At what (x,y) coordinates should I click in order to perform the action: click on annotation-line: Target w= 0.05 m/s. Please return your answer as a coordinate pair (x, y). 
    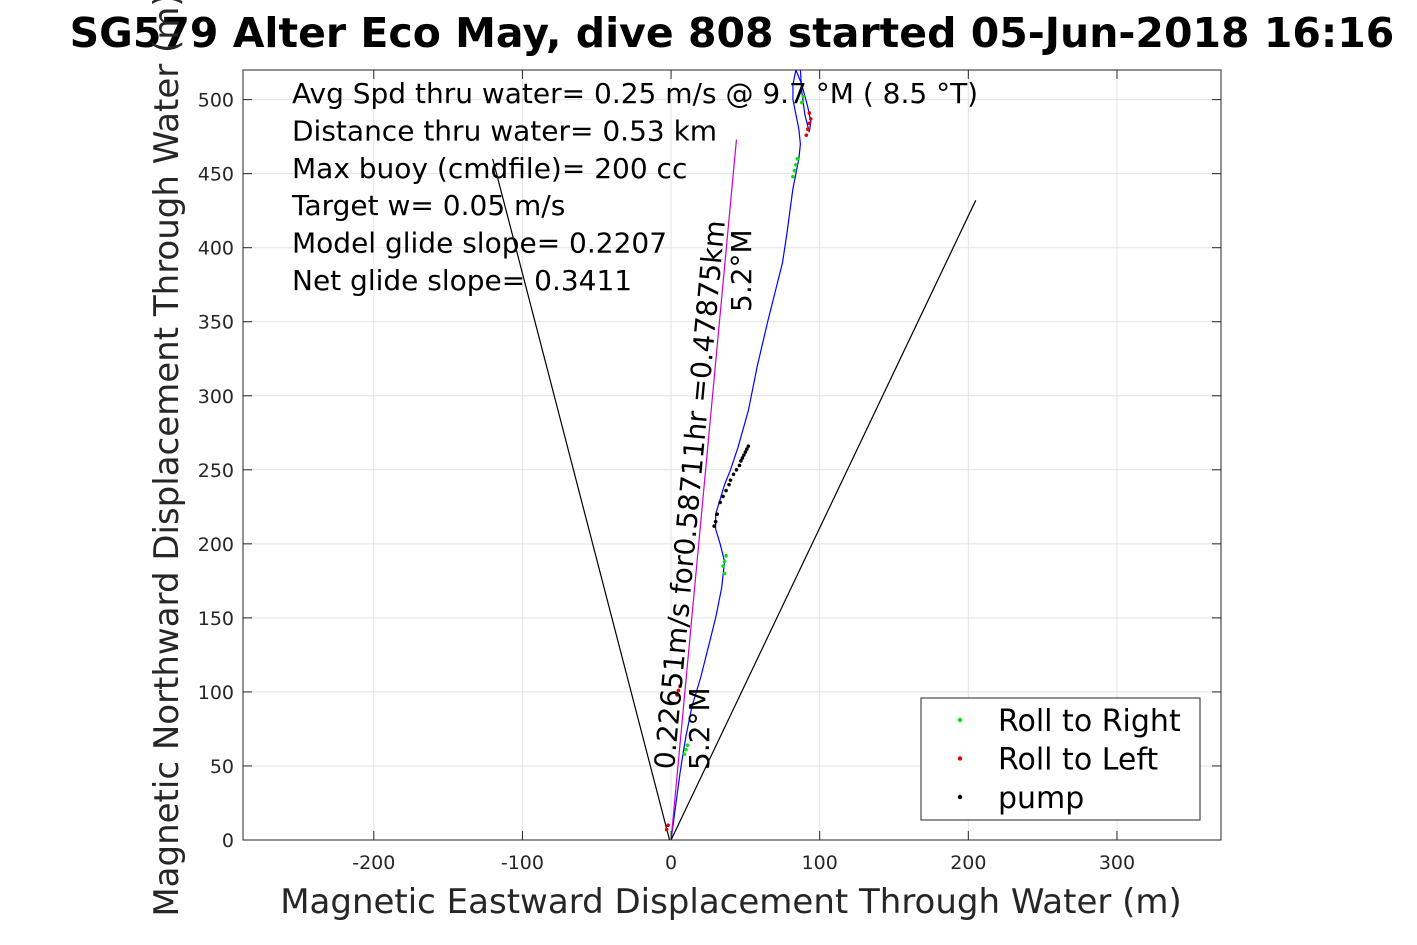
    Looking at the image, I should click on (428, 205).